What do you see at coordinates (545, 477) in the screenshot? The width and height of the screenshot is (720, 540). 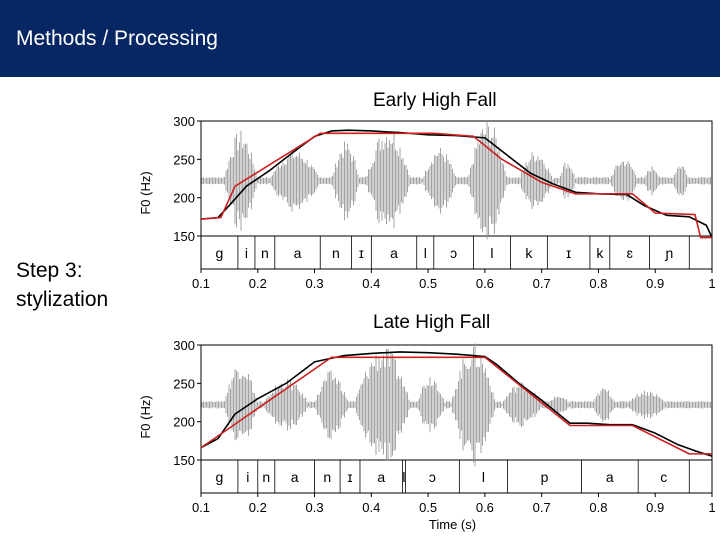 I see `segment-label: p` at bounding box center [545, 477].